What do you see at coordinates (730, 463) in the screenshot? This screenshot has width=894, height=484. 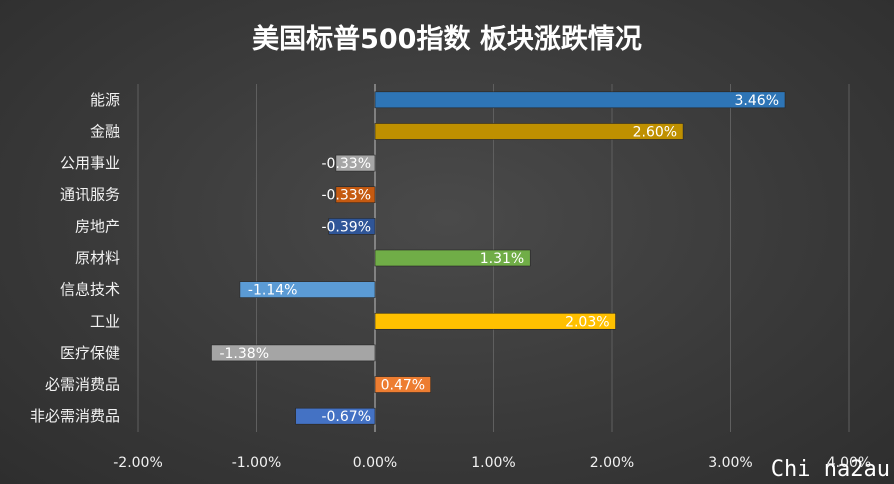 I see `x-tick-label: 3.00%` at bounding box center [730, 463].